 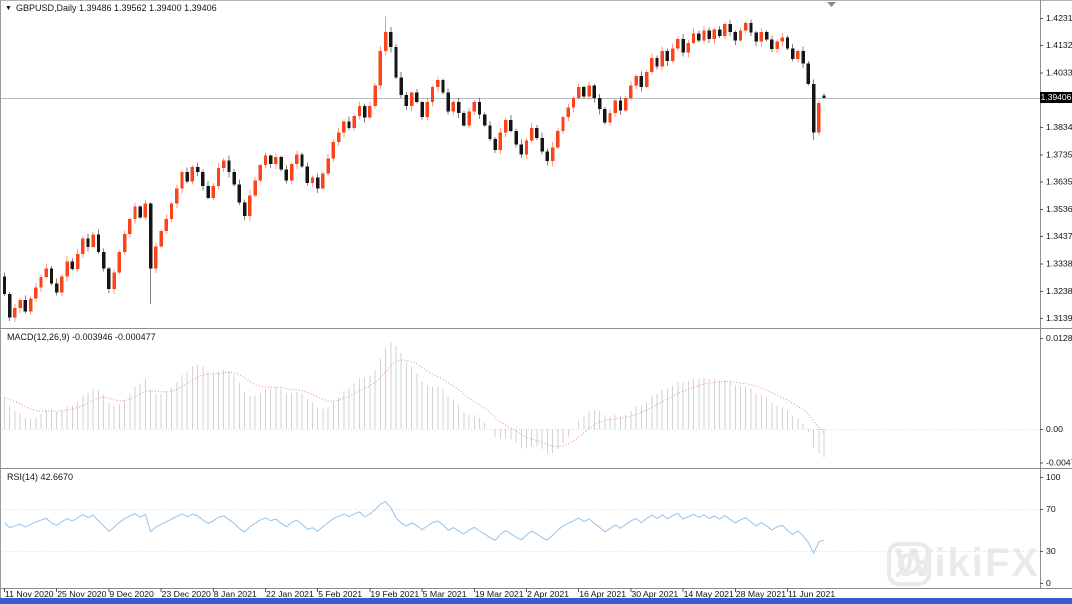 What do you see at coordinates (1048, 583) in the screenshot?
I see `axis-label: 0` at bounding box center [1048, 583].